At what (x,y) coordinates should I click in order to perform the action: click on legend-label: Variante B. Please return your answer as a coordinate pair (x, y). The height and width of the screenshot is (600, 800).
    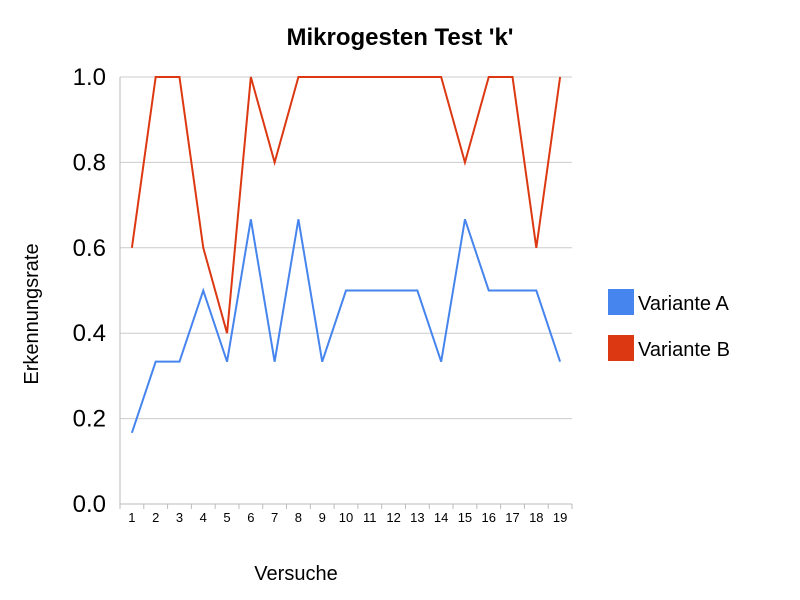
    Looking at the image, I should click on (684, 350).